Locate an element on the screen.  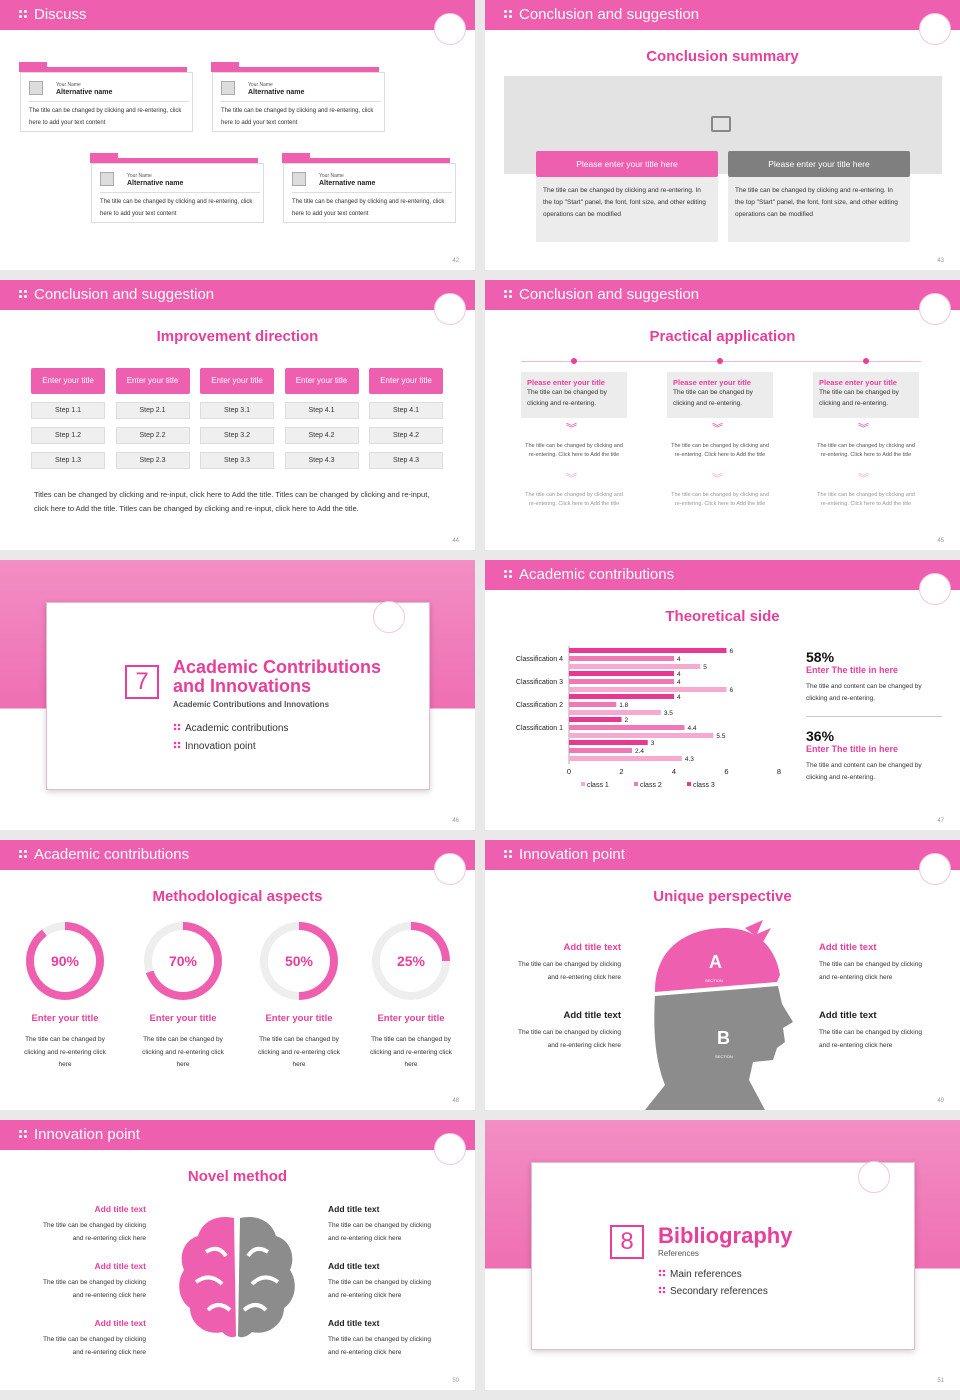
toc-item: Academic contributions is located at coordinates (230, 728).